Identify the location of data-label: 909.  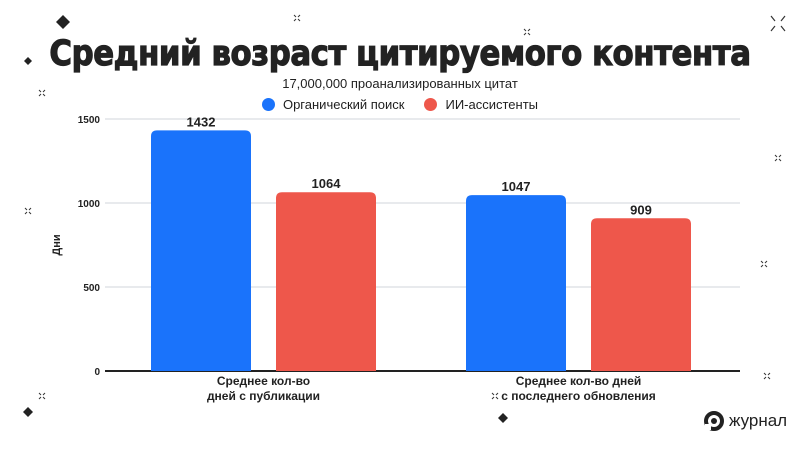
(641, 209).